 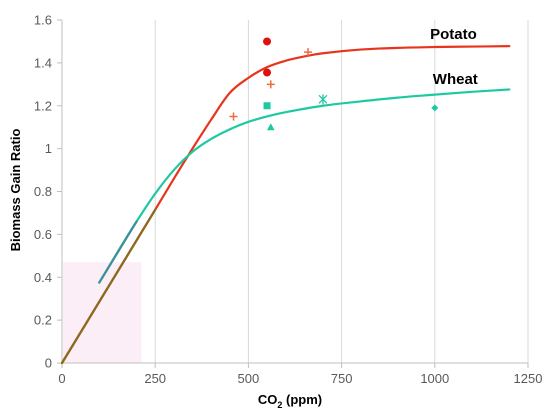 I want to click on data-point-star, so click(x=323, y=99).